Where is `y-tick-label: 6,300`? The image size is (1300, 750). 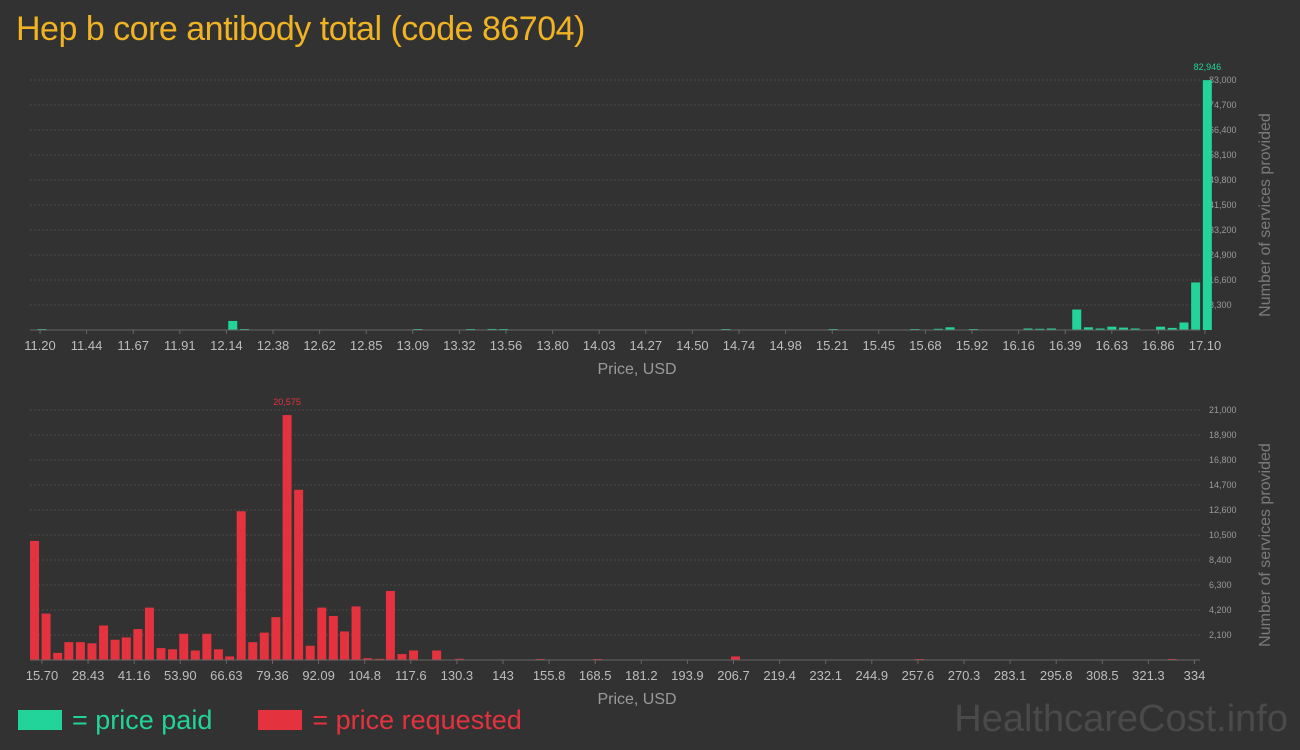 y-tick-label: 6,300 is located at coordinates (1220, 585).